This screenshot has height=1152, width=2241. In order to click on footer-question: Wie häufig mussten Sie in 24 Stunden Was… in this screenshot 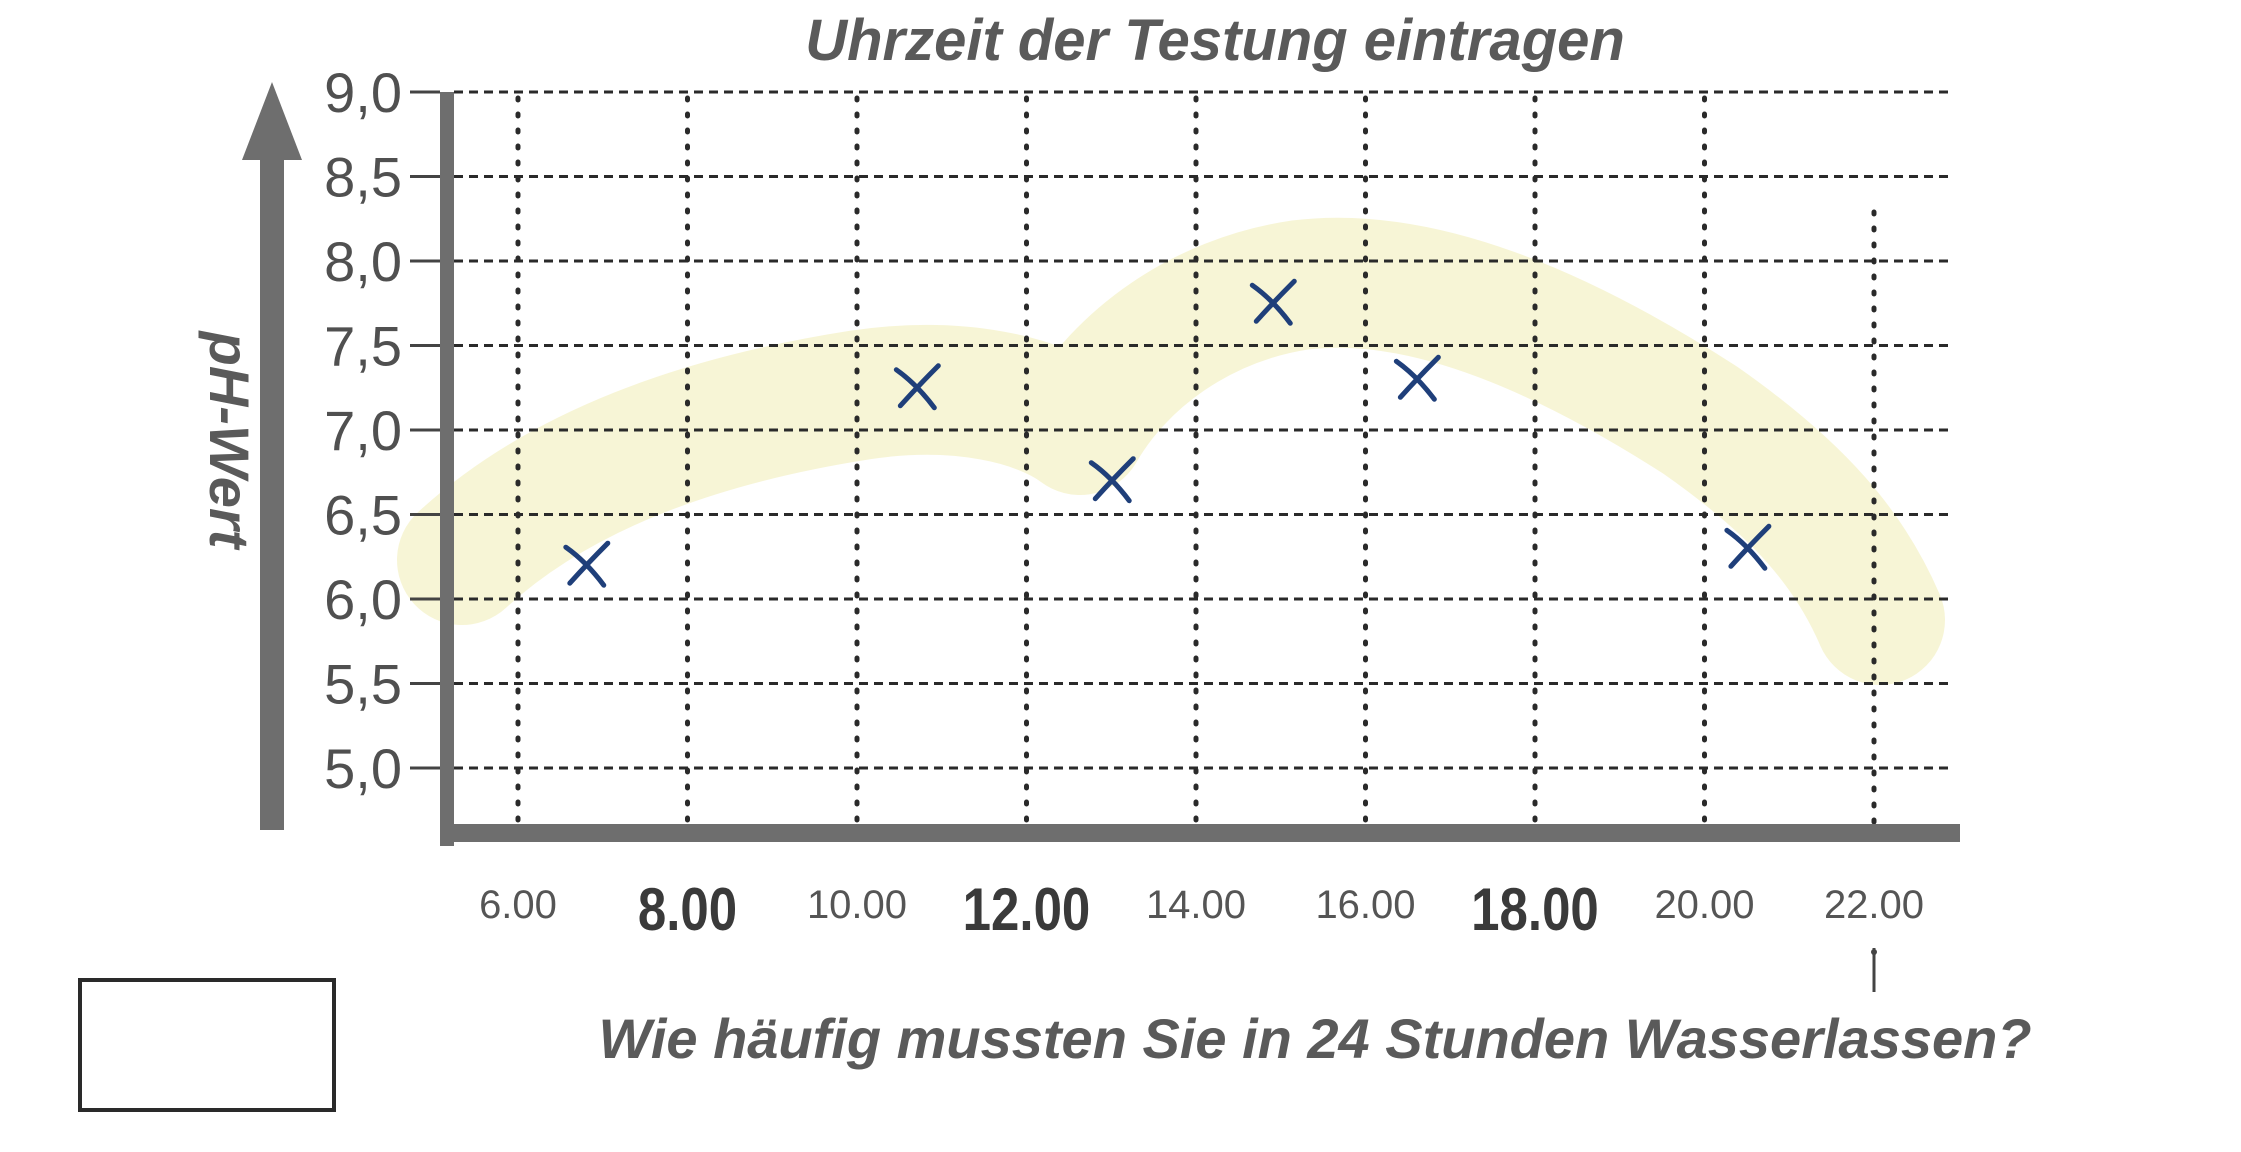, I will do `click(1314, 1038)`.